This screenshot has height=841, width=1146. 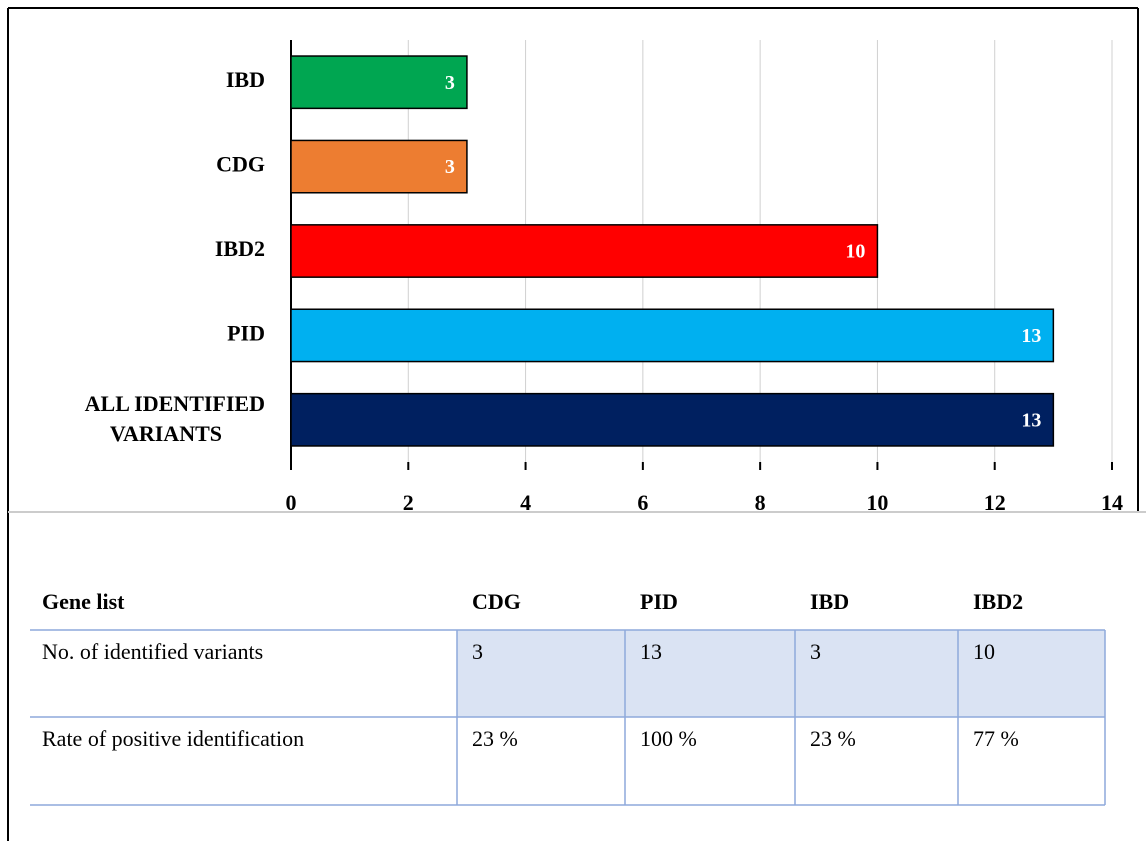 I want to click on category-label: ALL IDENTIFIED VARIANTS, so click(x=175, y=418).